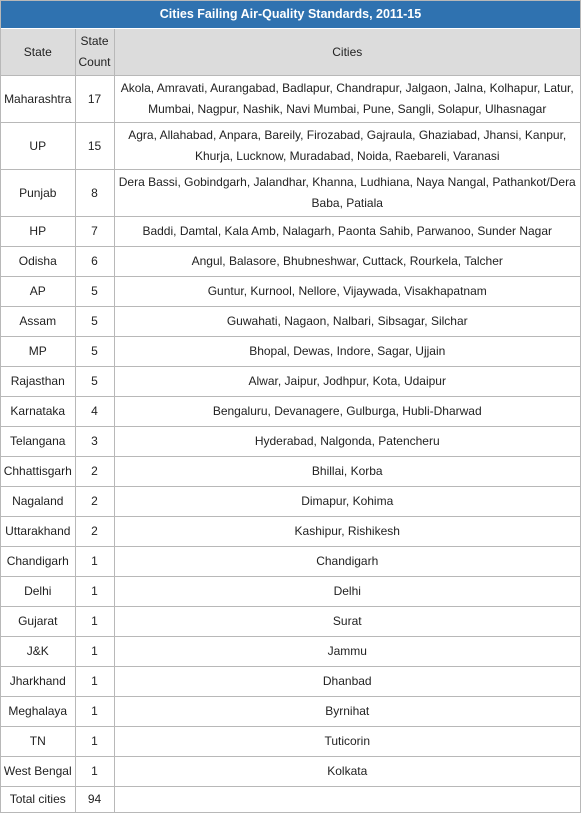  Describe the element at coordinates (38, 681) in the screenshot. I see `state-cell: Jharkhand` at that location.